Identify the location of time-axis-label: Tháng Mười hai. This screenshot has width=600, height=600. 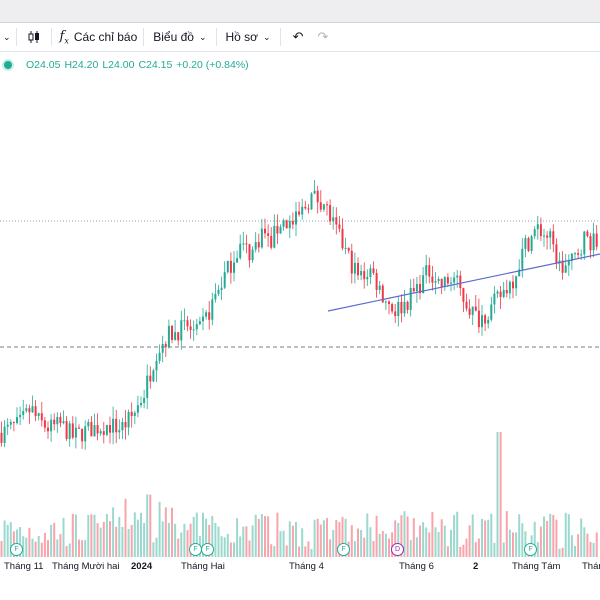
(86, 566).